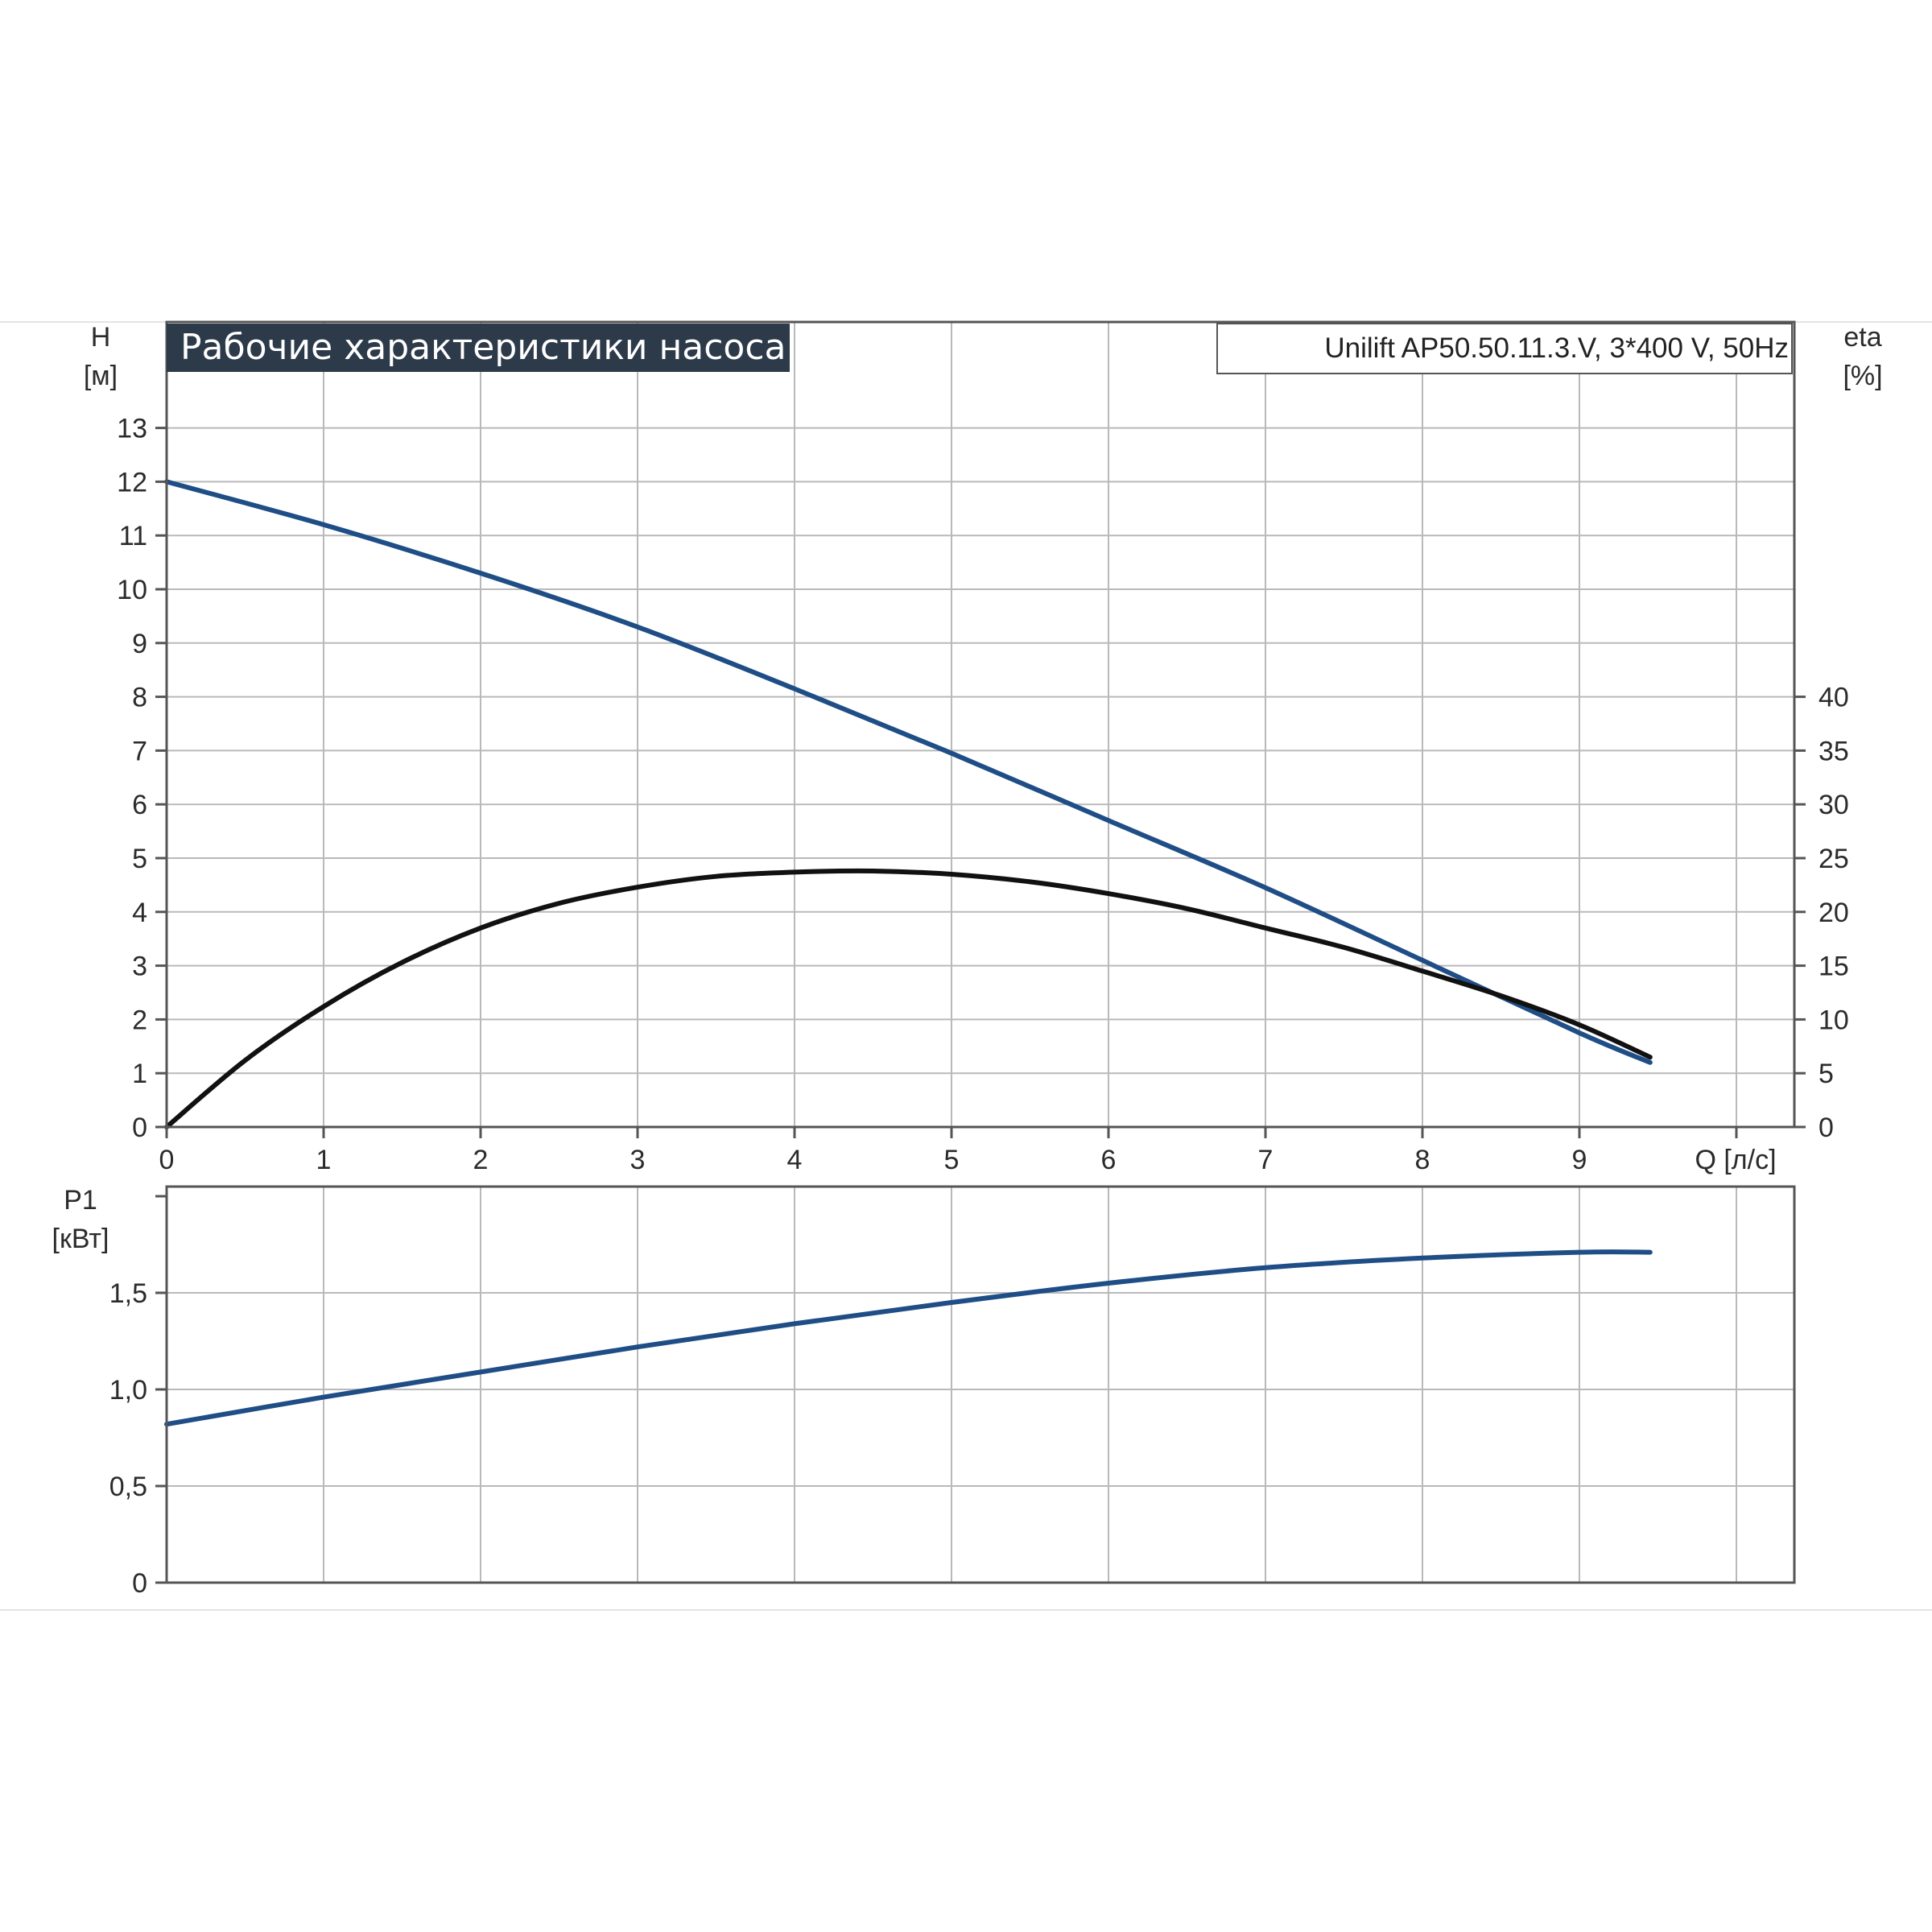 This screenshot has height=1932, width=1932. I want to click on power-curve, so click(908, 1338).